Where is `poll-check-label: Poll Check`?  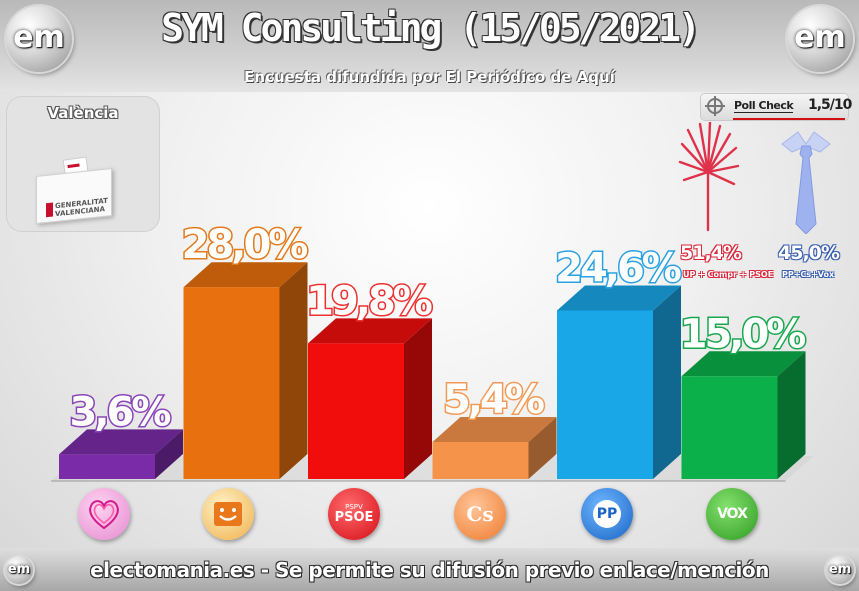 poll-check-label: Poll Check is located at coordinates (764, 106).